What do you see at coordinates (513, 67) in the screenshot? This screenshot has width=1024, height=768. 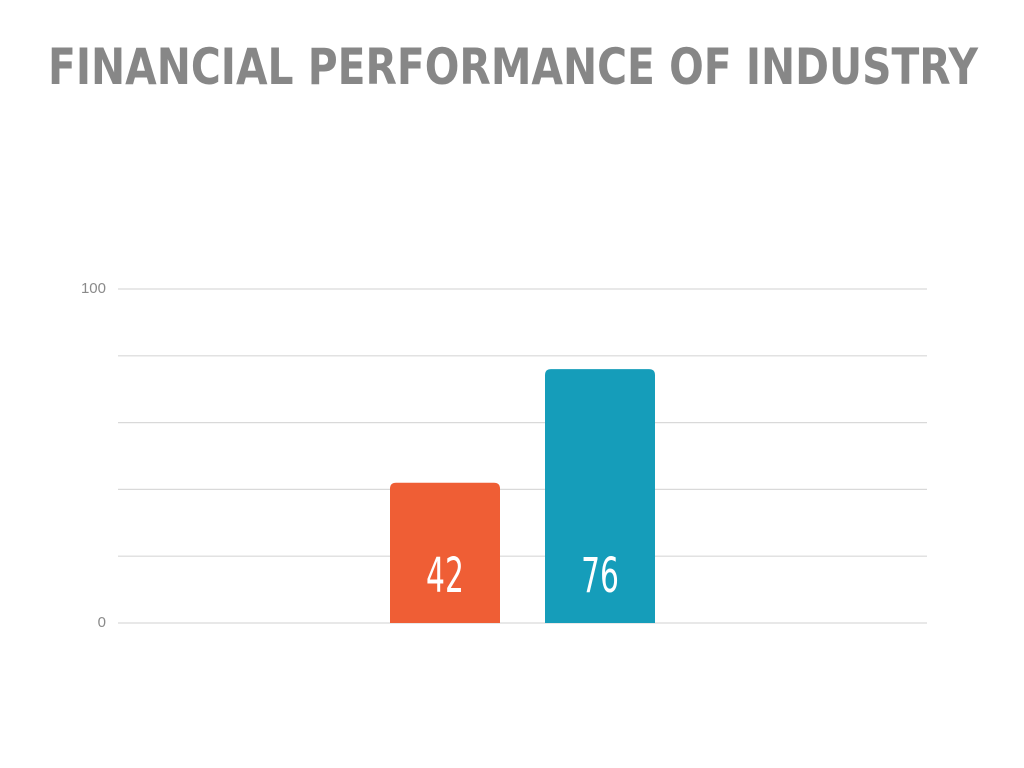 I see `chart-title: FINANCIAL PERFORMANCE OF INDUSTRY` at bounding box center [513, 67].